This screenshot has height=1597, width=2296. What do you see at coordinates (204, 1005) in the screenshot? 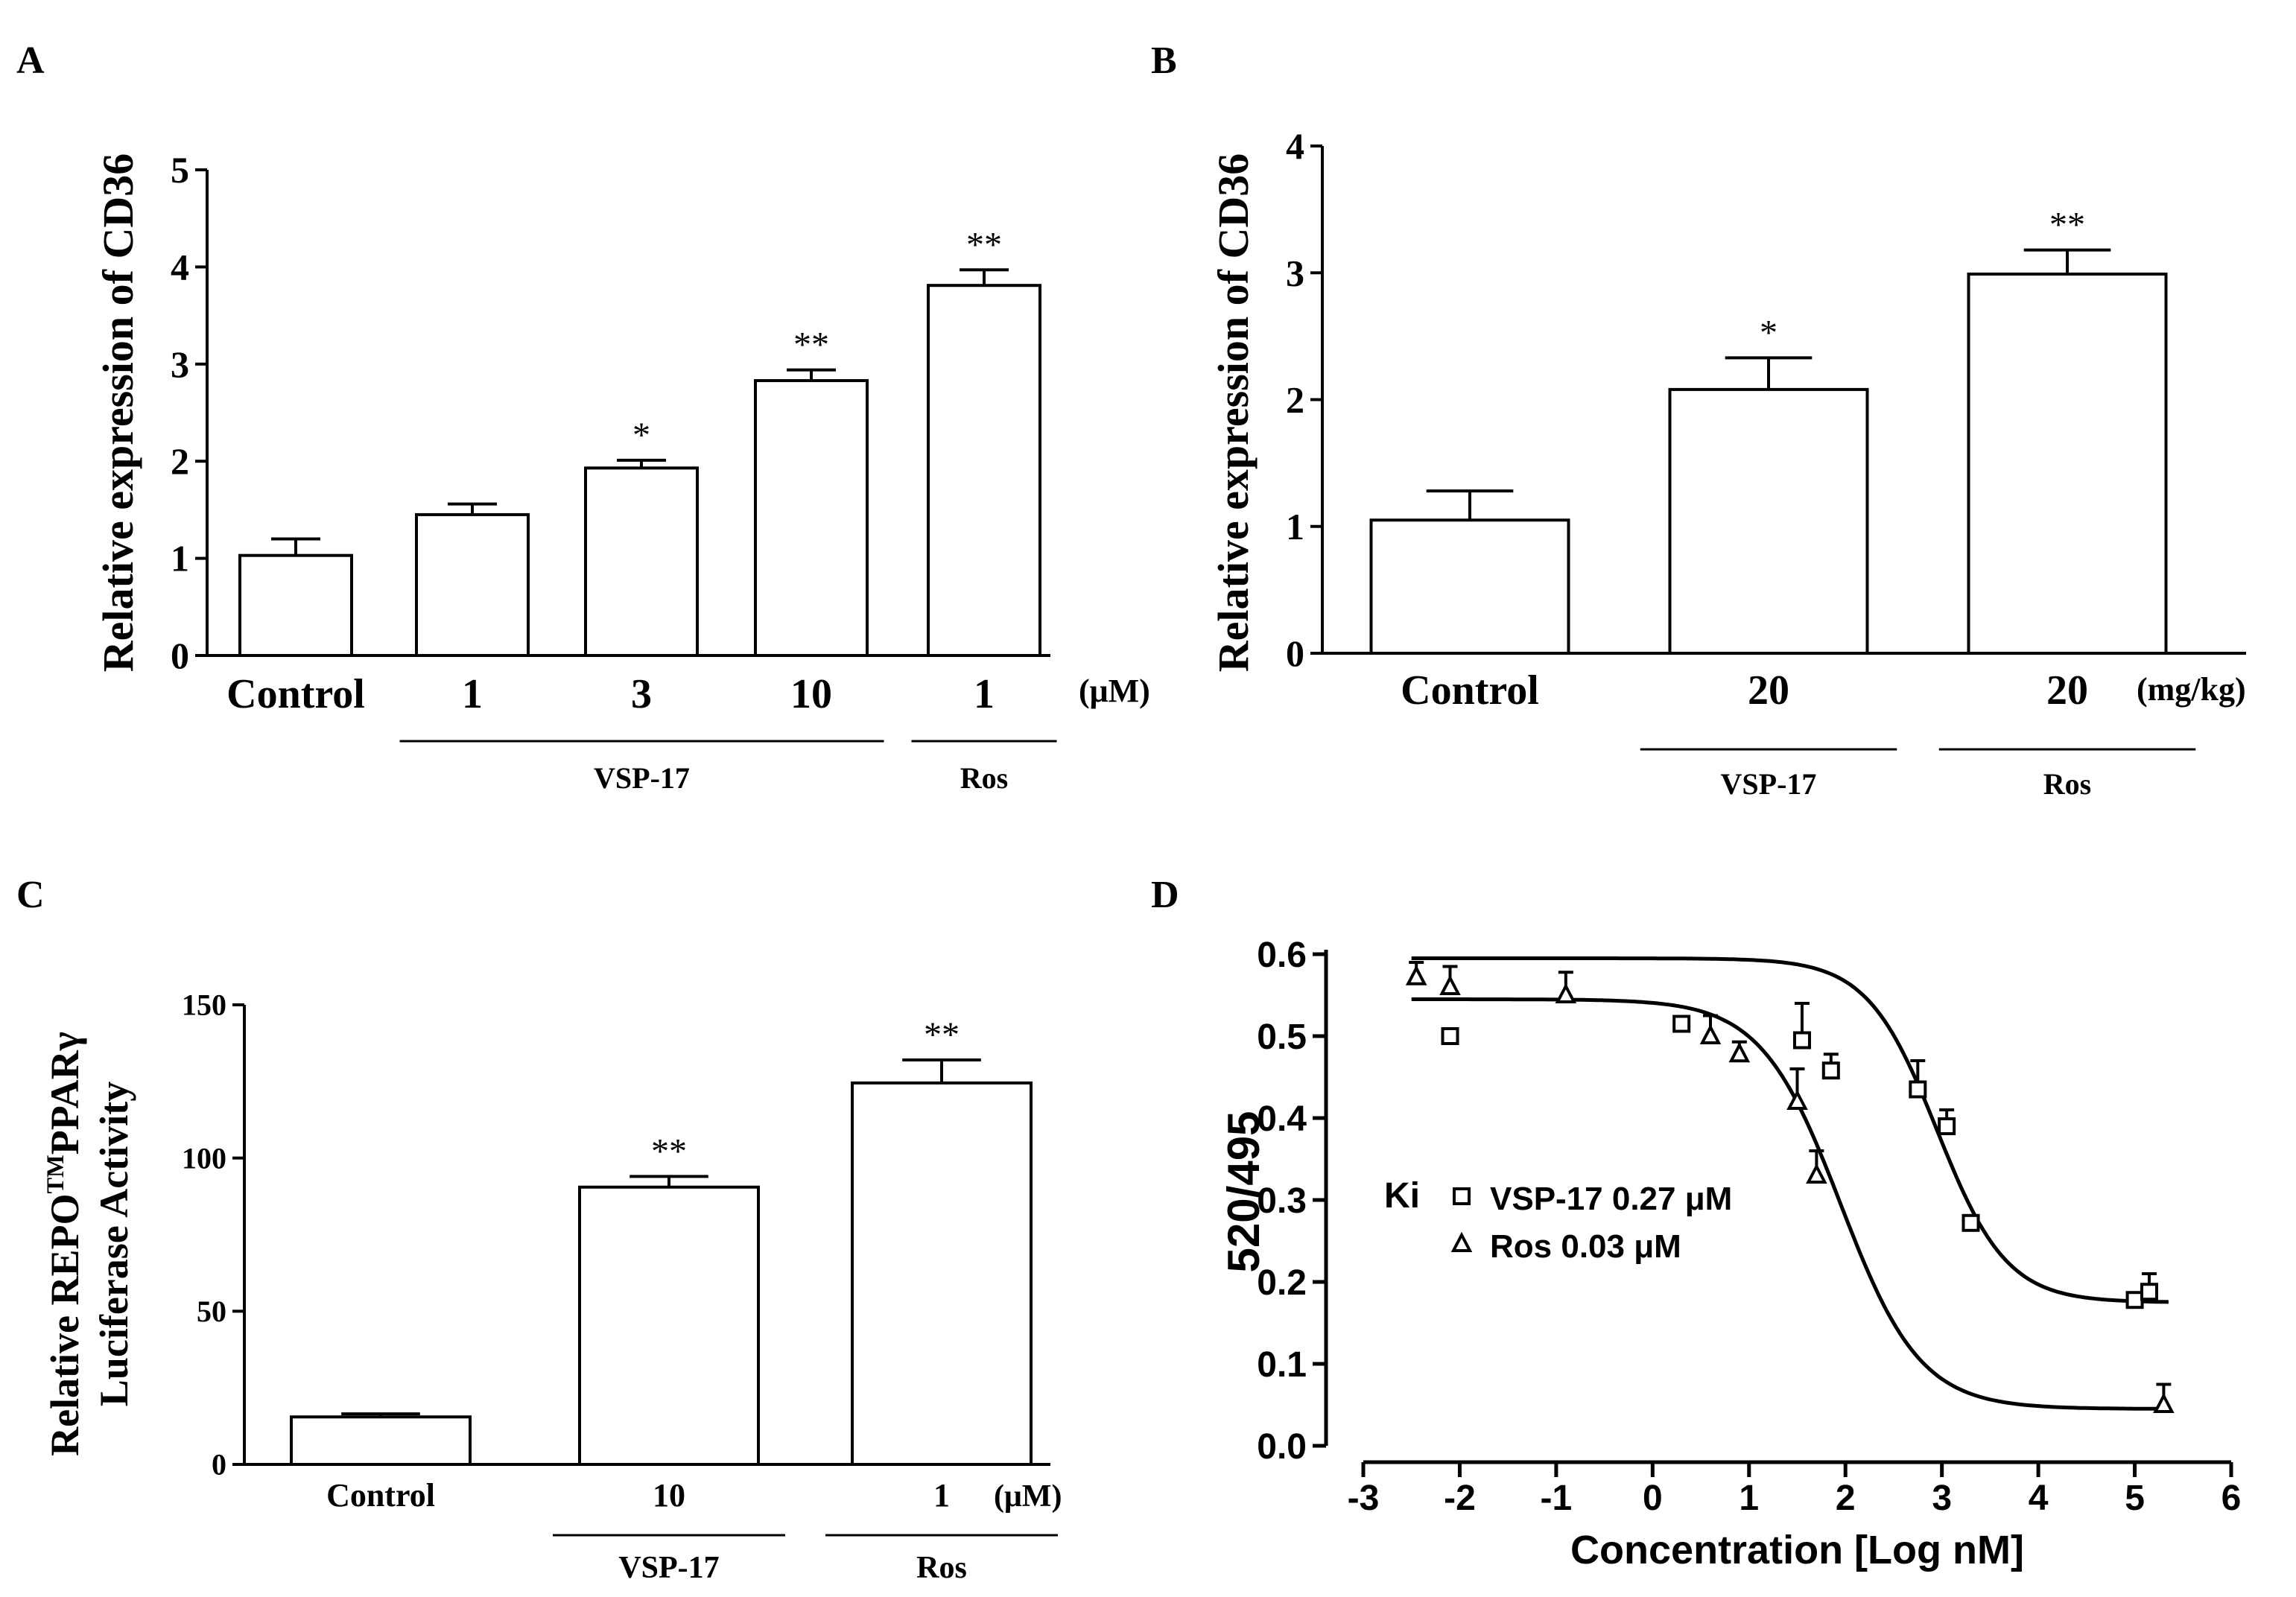
I see `y-tick-label: 150` at bounding box center [204, 1005].